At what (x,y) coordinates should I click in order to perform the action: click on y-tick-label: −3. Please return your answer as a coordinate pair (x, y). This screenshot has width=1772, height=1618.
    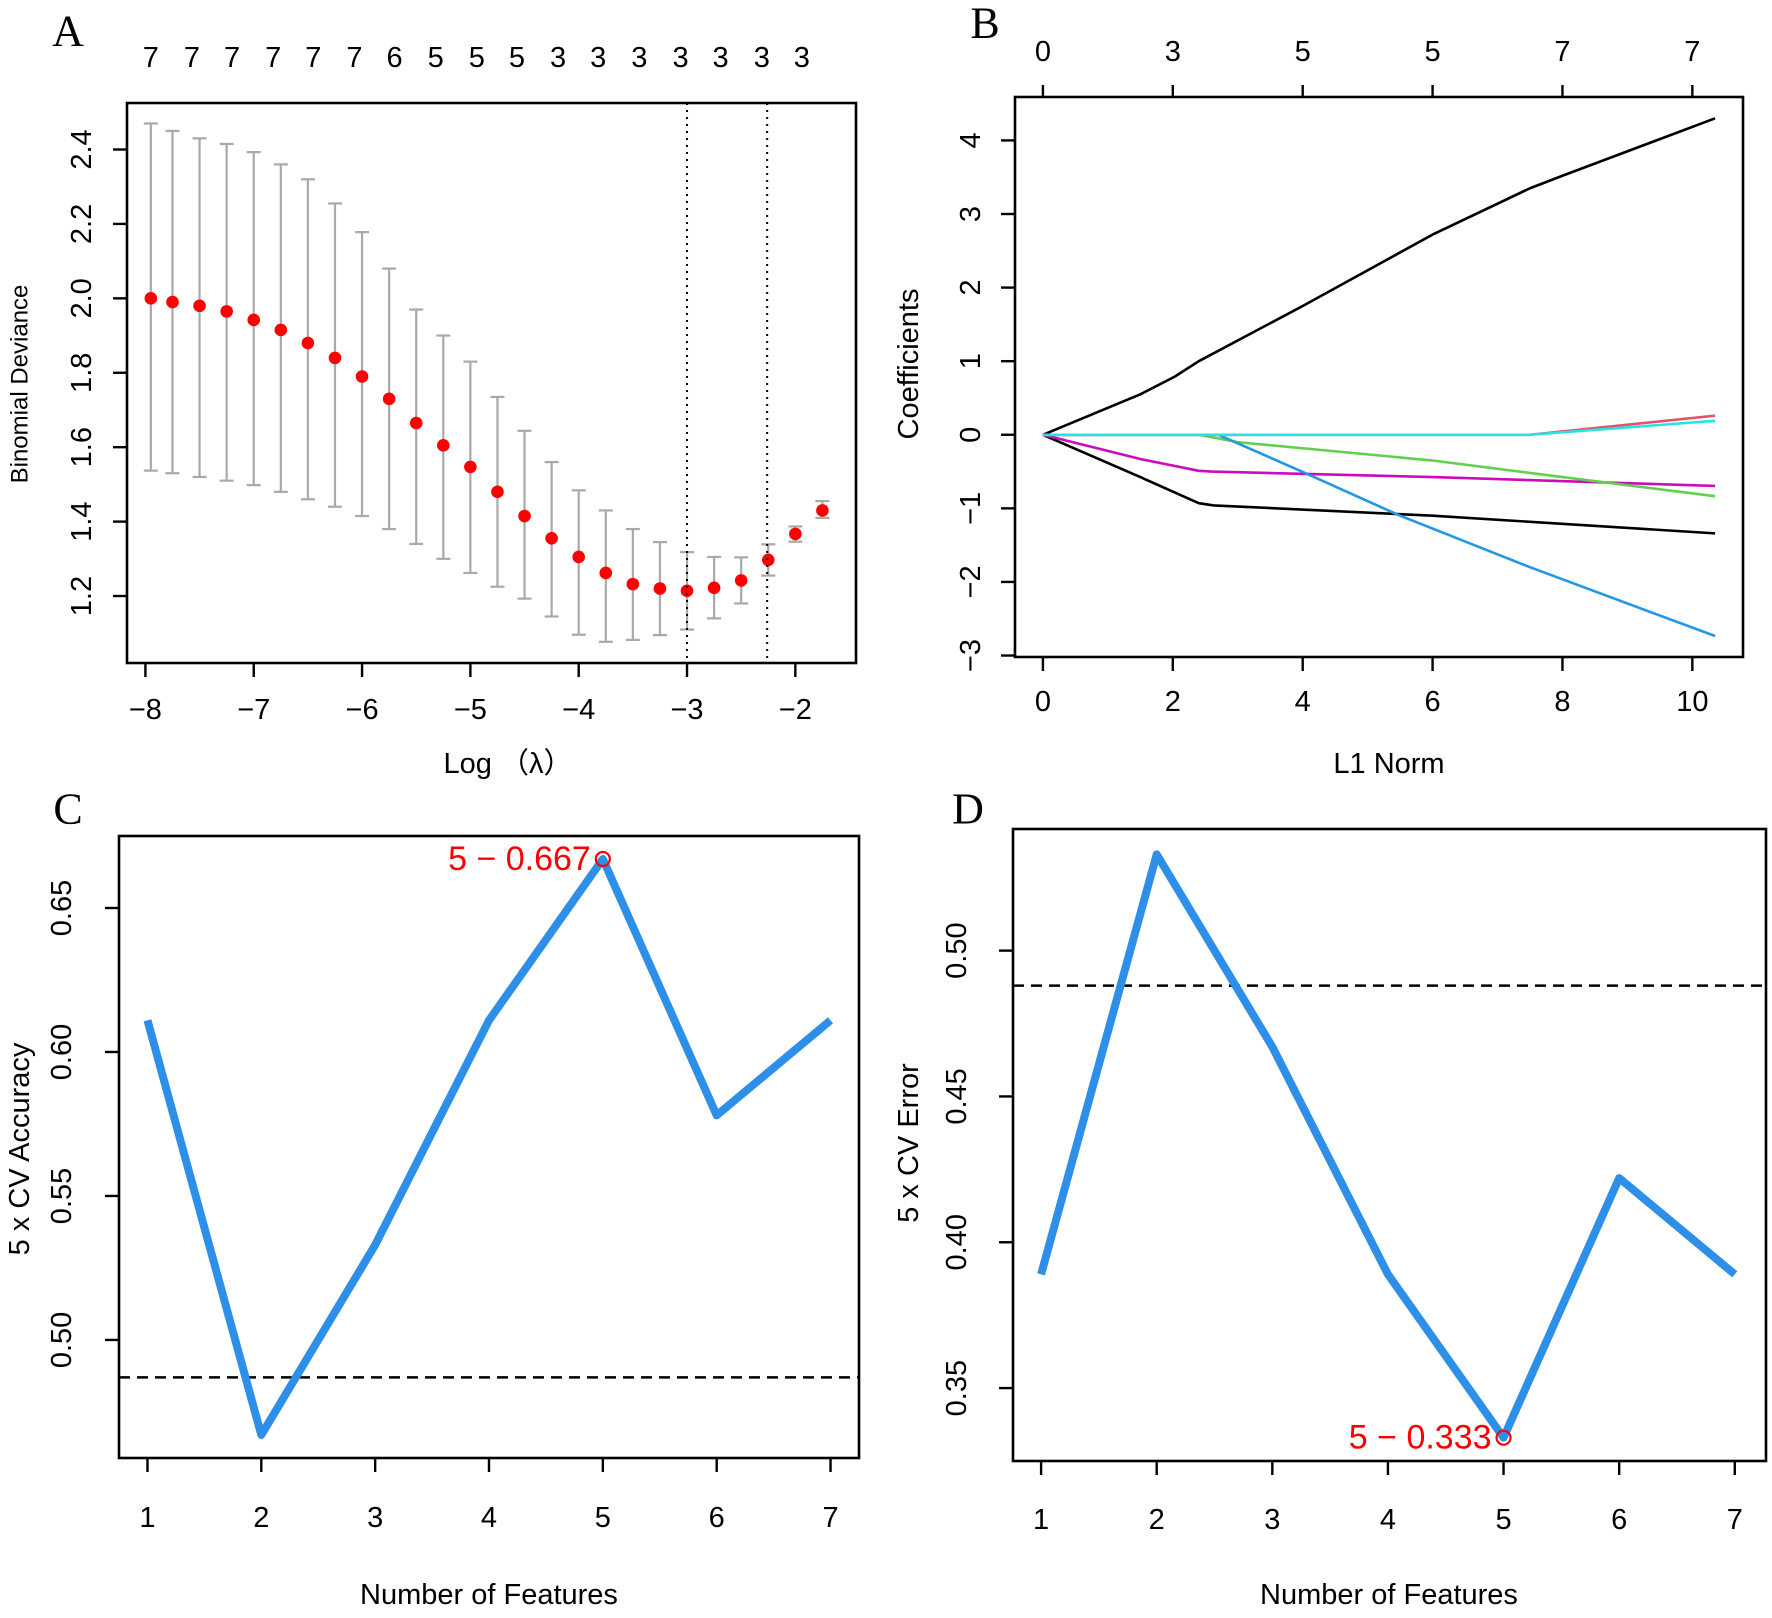
    Looking at the image, I should click on (971, 655).